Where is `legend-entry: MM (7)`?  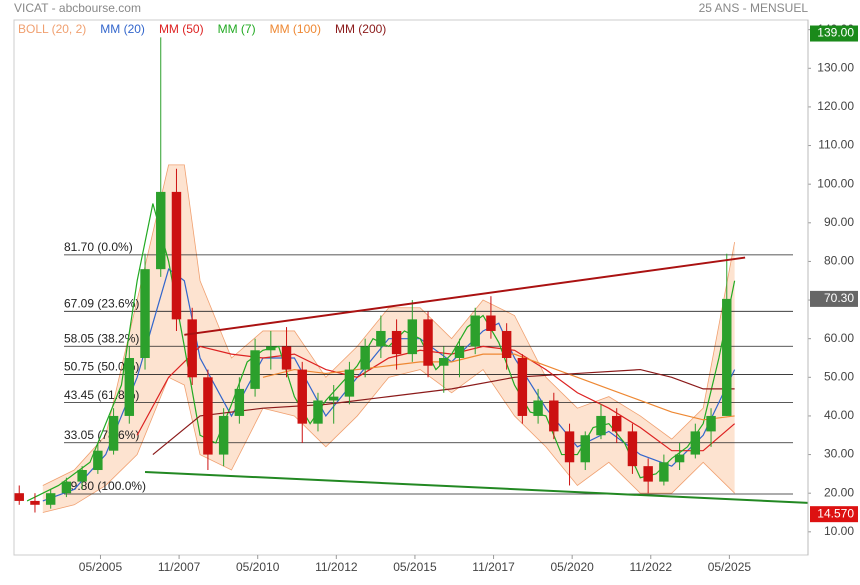 legend-entry: MM (7) is located at coordinates (237, 29).